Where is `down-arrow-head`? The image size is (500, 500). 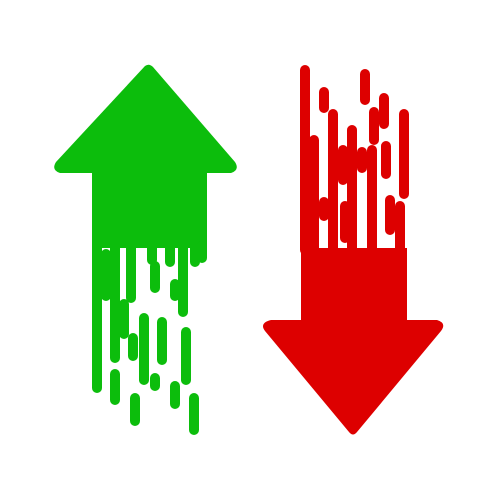 down-arrow-head is located at coordinates (353, 377).